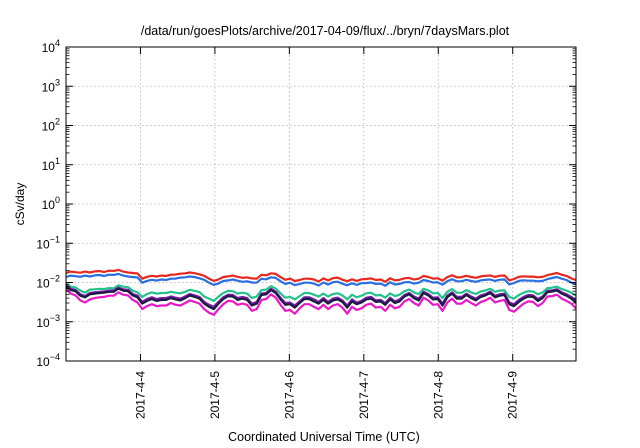 This screenshot has width=640, height=448. I want to click on y-tick-label: 10⁻¹, so click(48, 242).